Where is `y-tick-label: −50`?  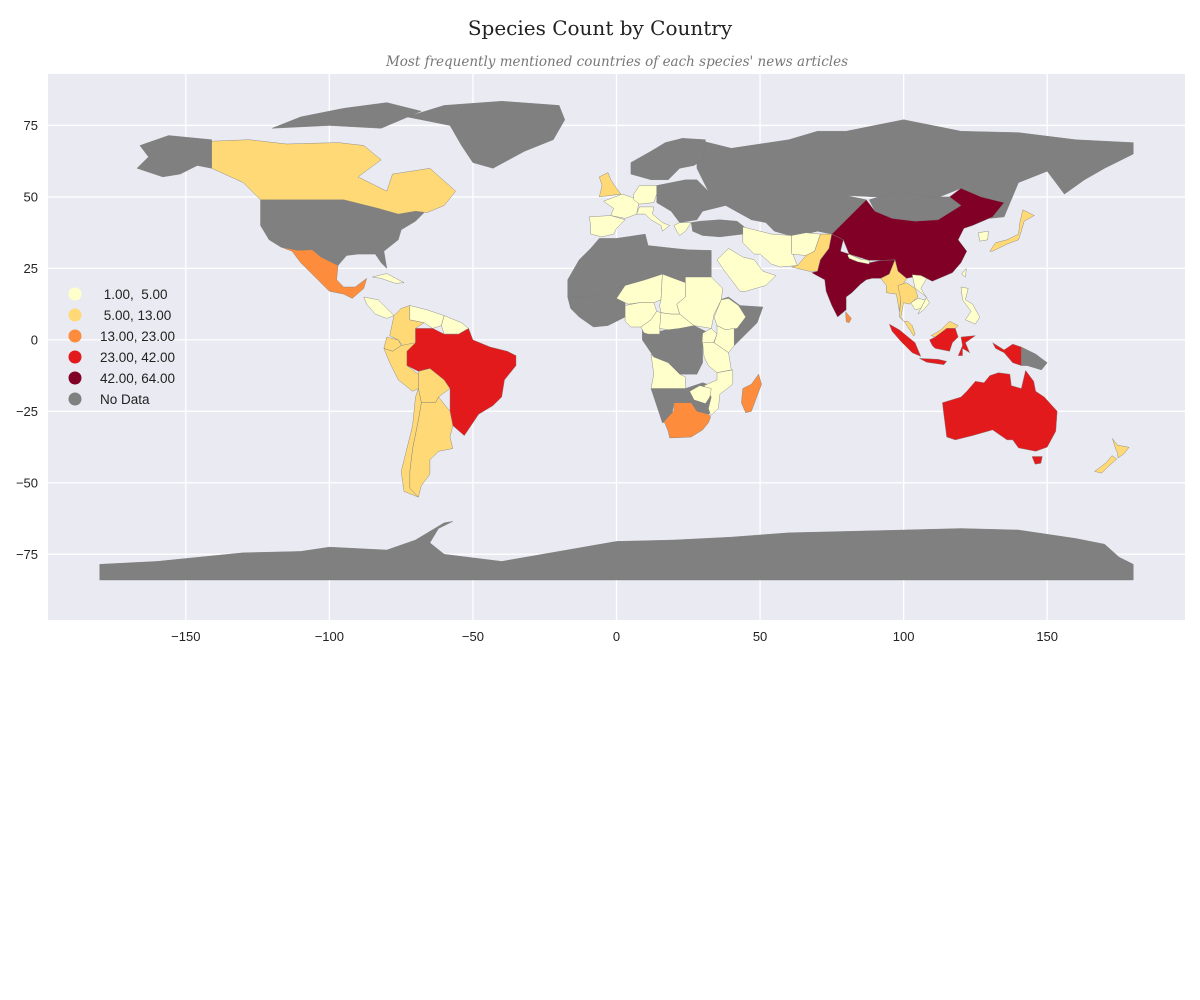 y-tick-label: −50 is located at coordinates (27, 482).